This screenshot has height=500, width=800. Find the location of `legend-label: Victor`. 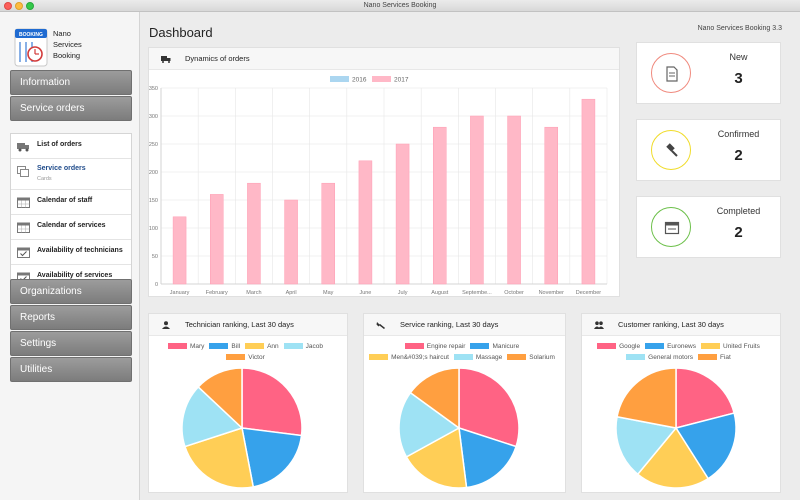

legend-label: Victor is located at coordinates (256, 357).